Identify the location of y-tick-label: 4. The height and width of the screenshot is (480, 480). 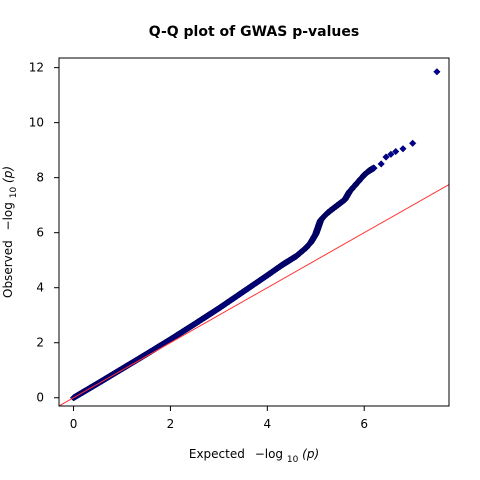
(40, 288).